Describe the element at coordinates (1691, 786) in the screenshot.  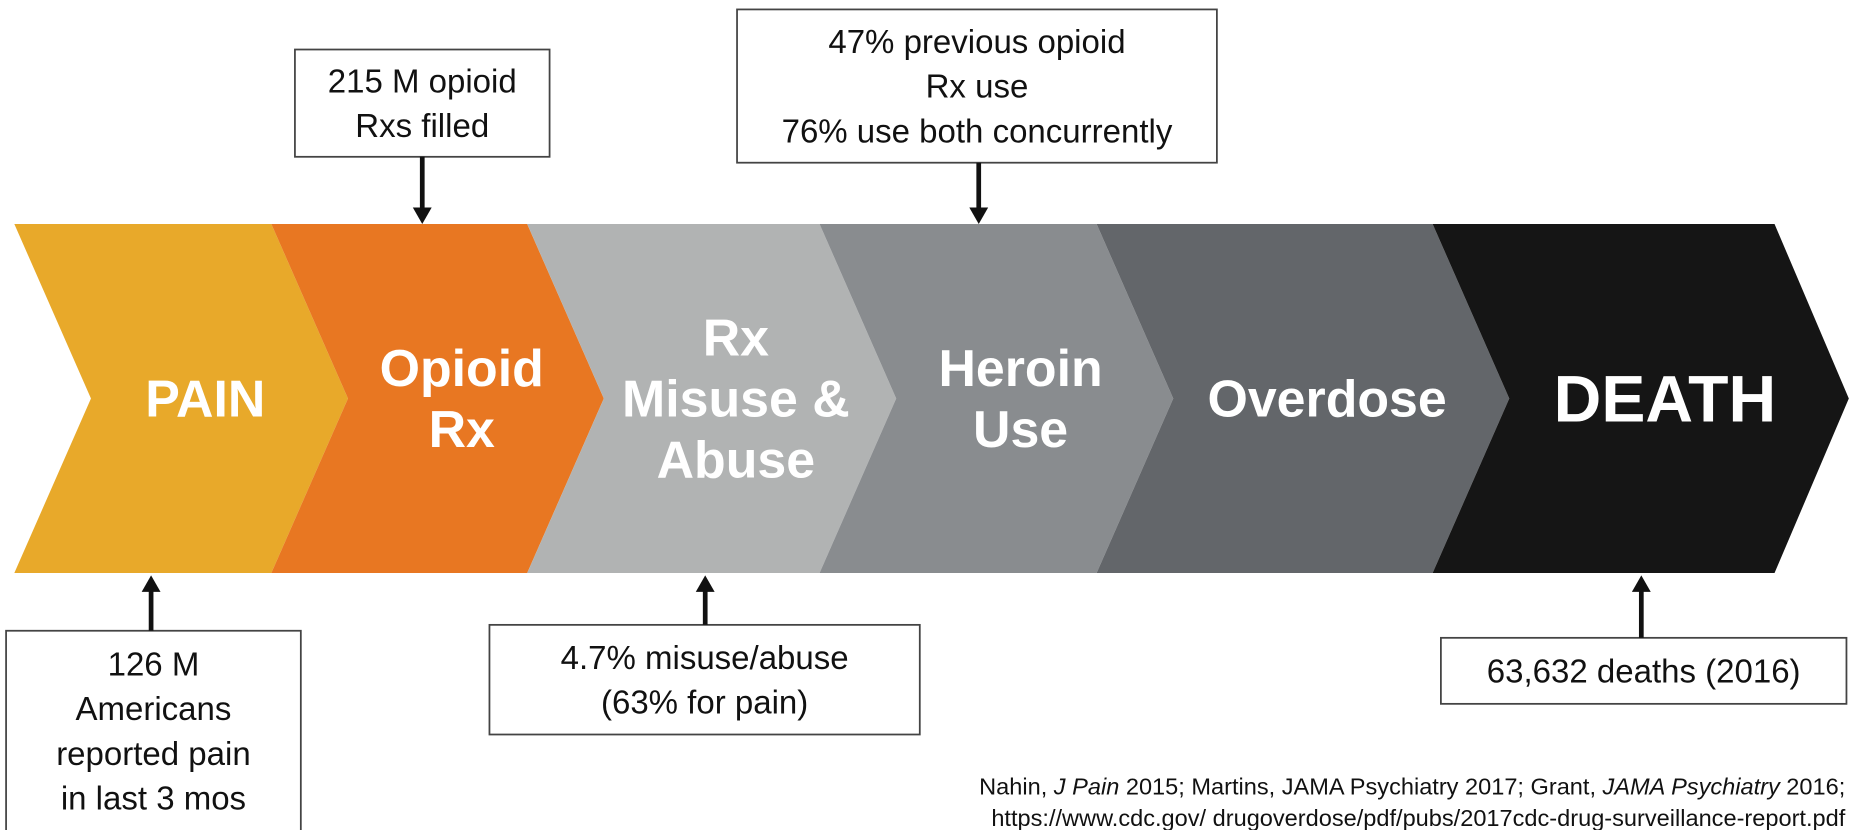
I see `citation-part: JAMA Psychiatry` at that location.